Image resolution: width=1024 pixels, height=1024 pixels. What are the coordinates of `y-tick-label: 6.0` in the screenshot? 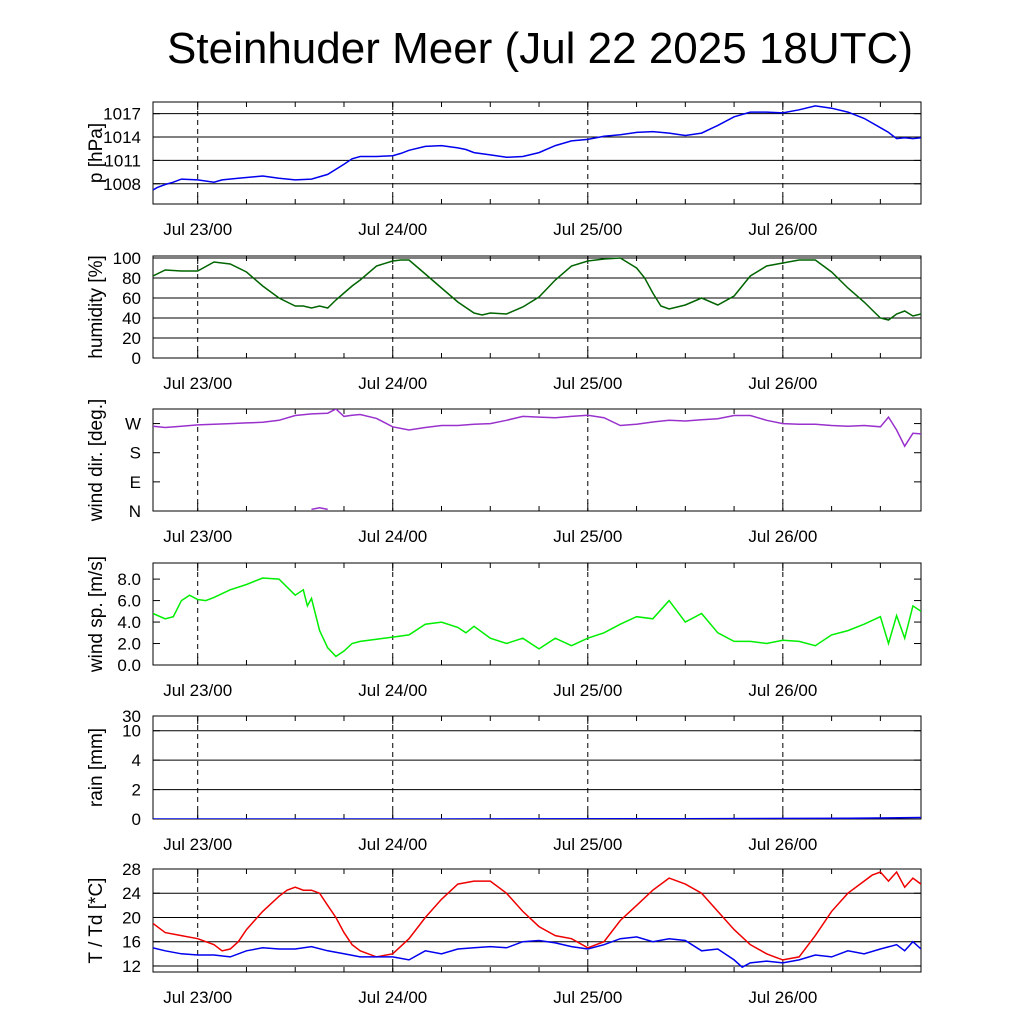 It's located at (129, 601).